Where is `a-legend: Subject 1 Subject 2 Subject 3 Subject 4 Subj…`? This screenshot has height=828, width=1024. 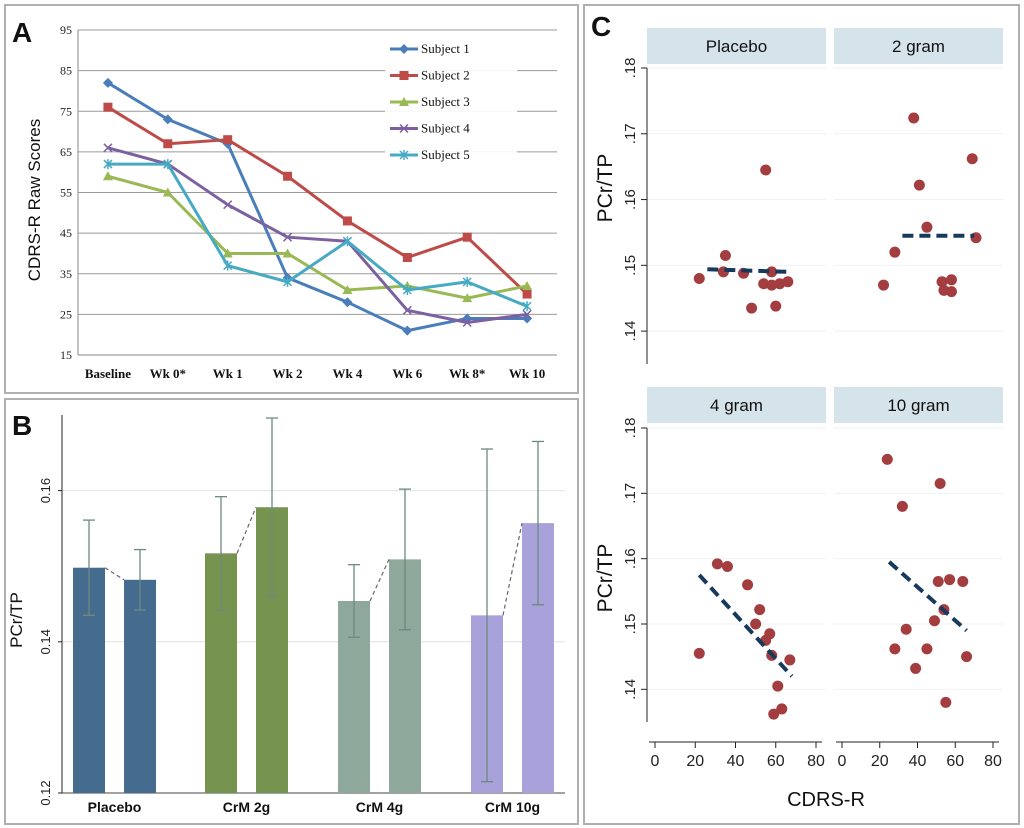
a-legend: Subject 1 Subject 2 Subject 3 Subject 4 Subj… is located at coordinates (430, 101).